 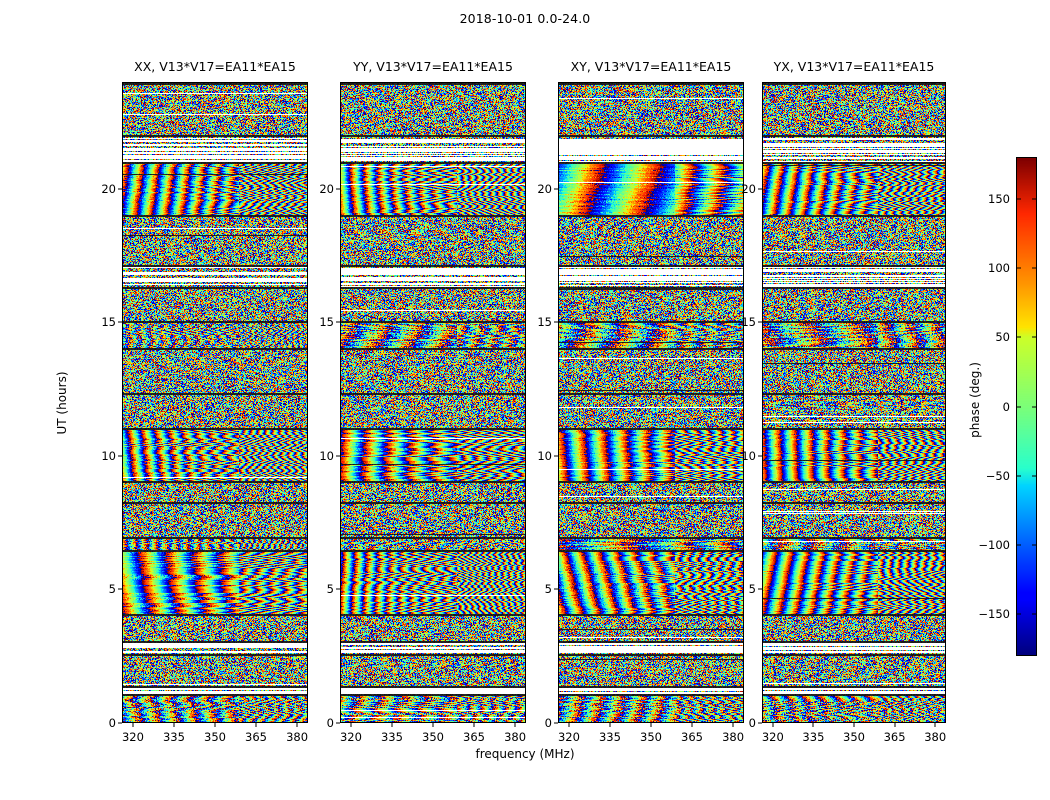 I want to click on x-axis-label: frequency (MHz), so click(x=525, y=754).